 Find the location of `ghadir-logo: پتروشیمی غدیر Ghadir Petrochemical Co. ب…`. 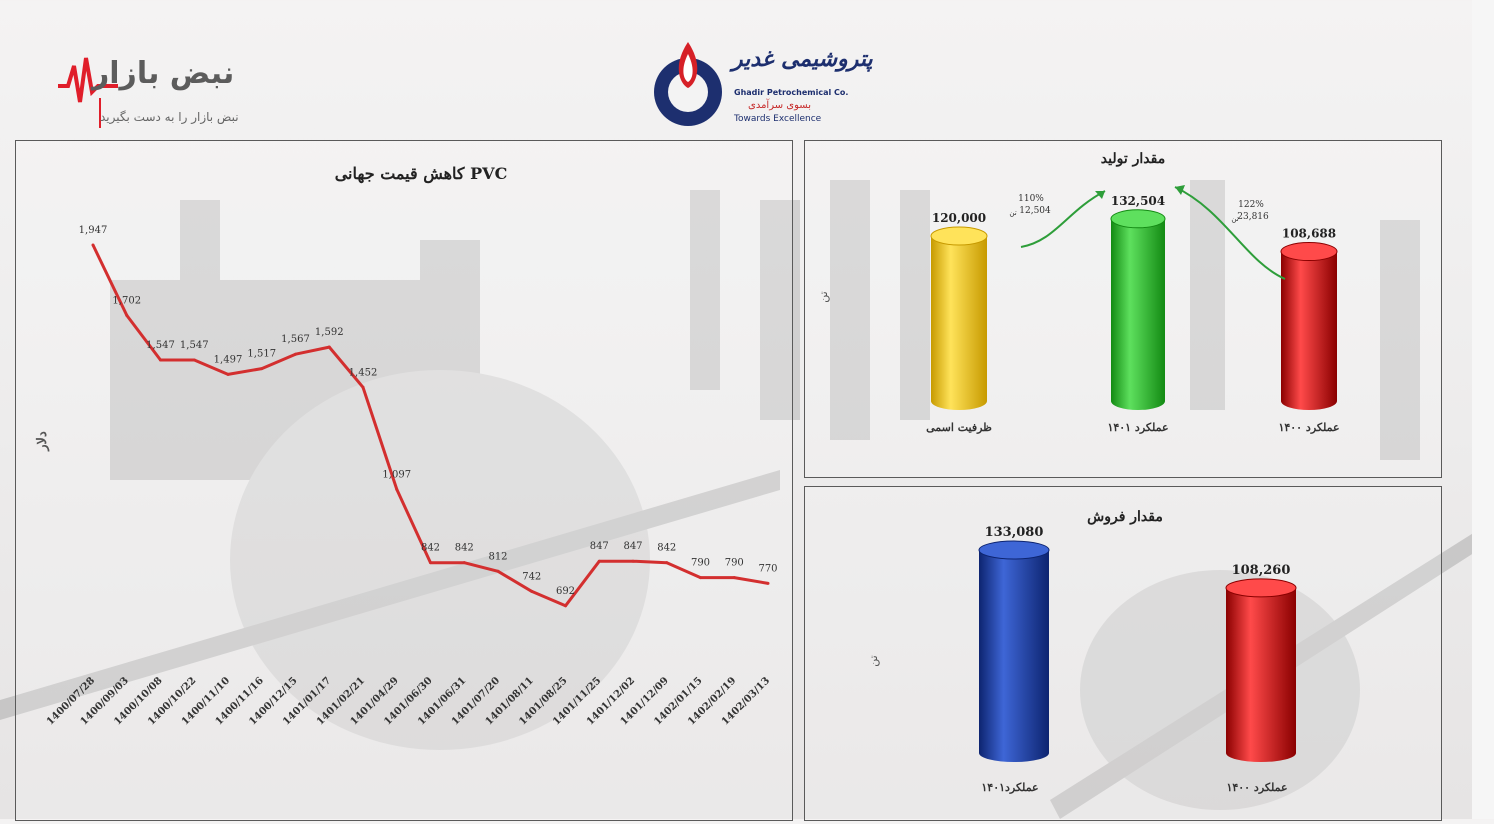

ghadir-logo: پتروشیمی غدیر Ghadir Petrochemical Co. ب… is located at coordinates (761, 80).